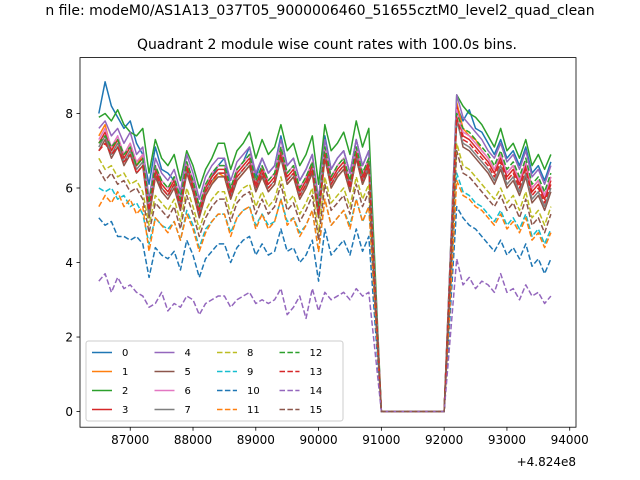  Describe the element at coordinates (69, 412) in the screenshot. I see `y-tick-label: 0` at that location.